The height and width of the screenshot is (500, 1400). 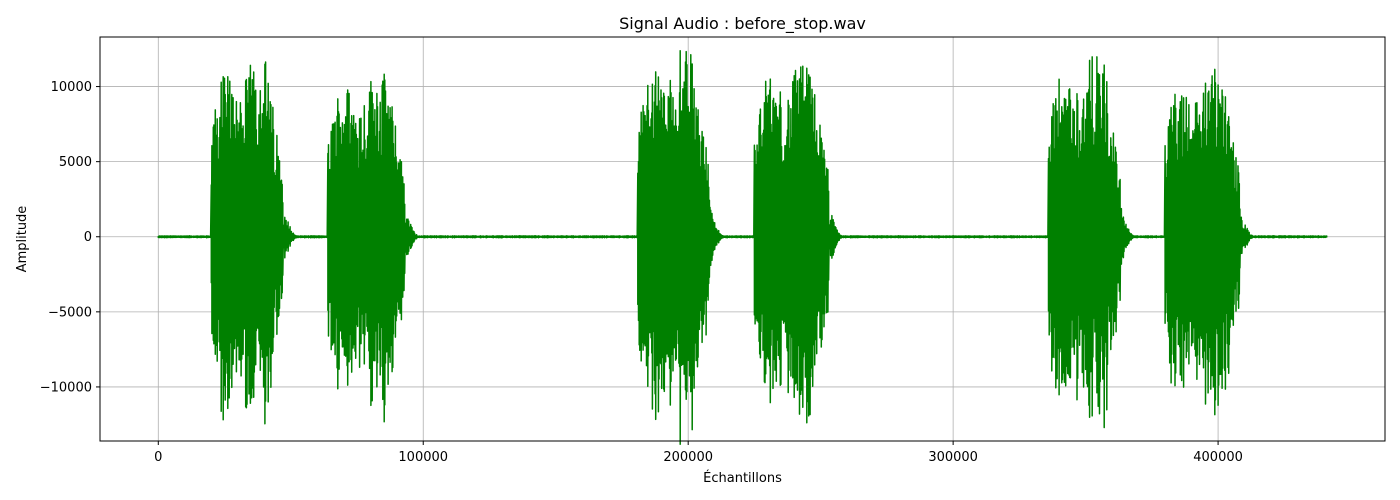 I want to click on x-tick-label: 400000, so click(x=1218, y=457).